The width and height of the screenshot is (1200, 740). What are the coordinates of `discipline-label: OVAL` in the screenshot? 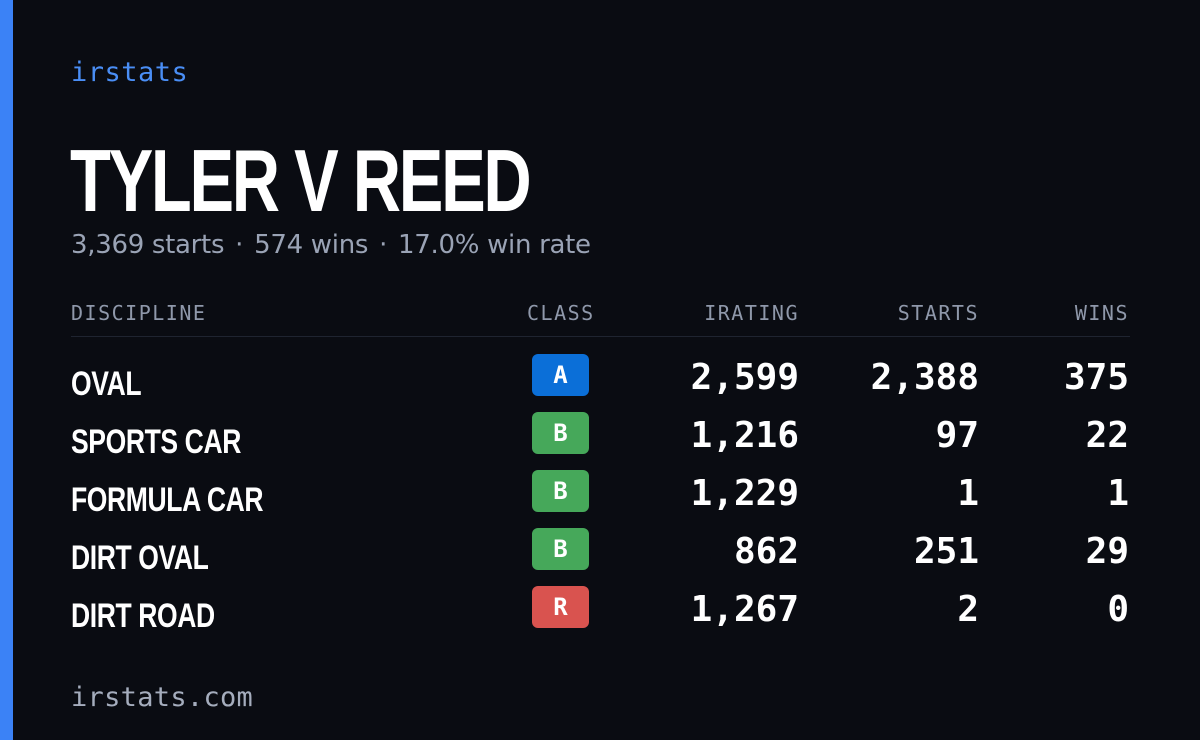 It's located at (106, 384).